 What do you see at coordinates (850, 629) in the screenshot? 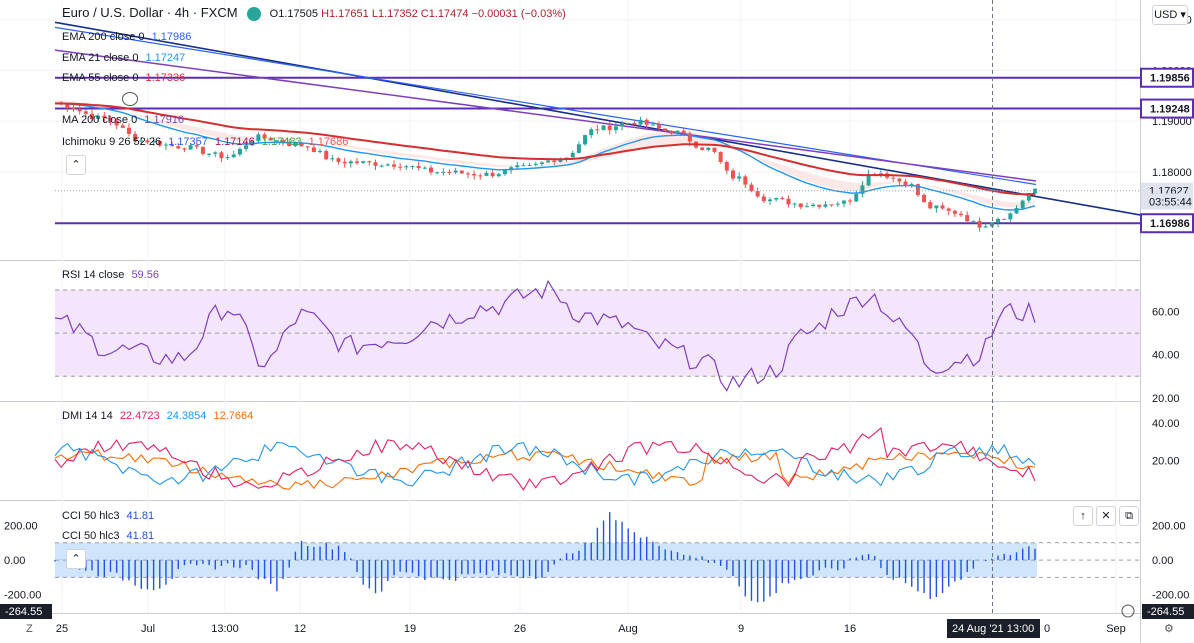
I see `time-tick-label: 16` at bounding box center [850, 629].